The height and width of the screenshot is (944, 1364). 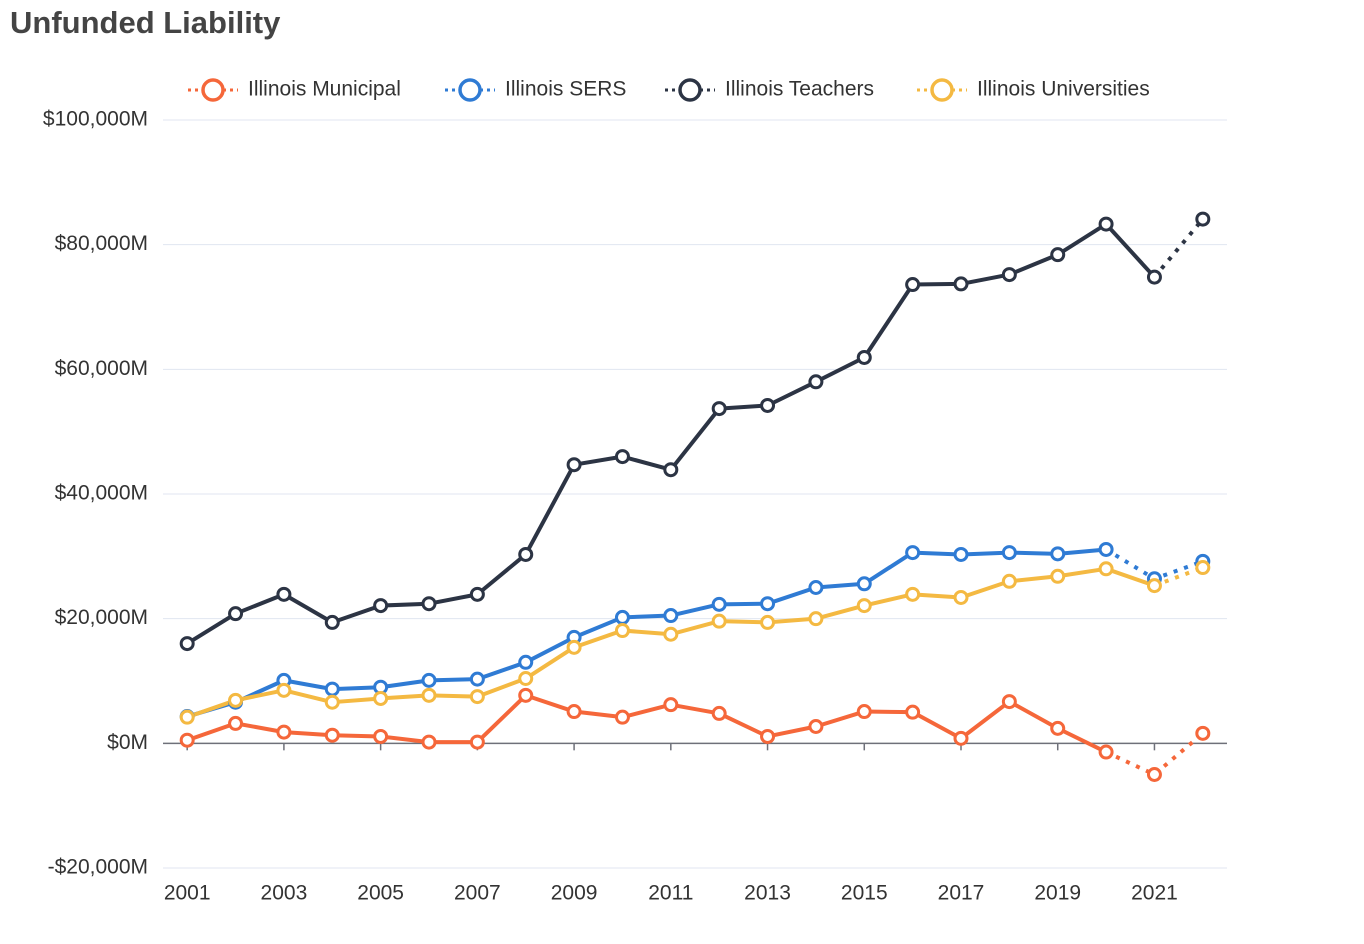 What do you see at coordinates (565, 89) in the screenshot?
I see `legend-label: Illinois SERS` at bounding box center [565, 89].